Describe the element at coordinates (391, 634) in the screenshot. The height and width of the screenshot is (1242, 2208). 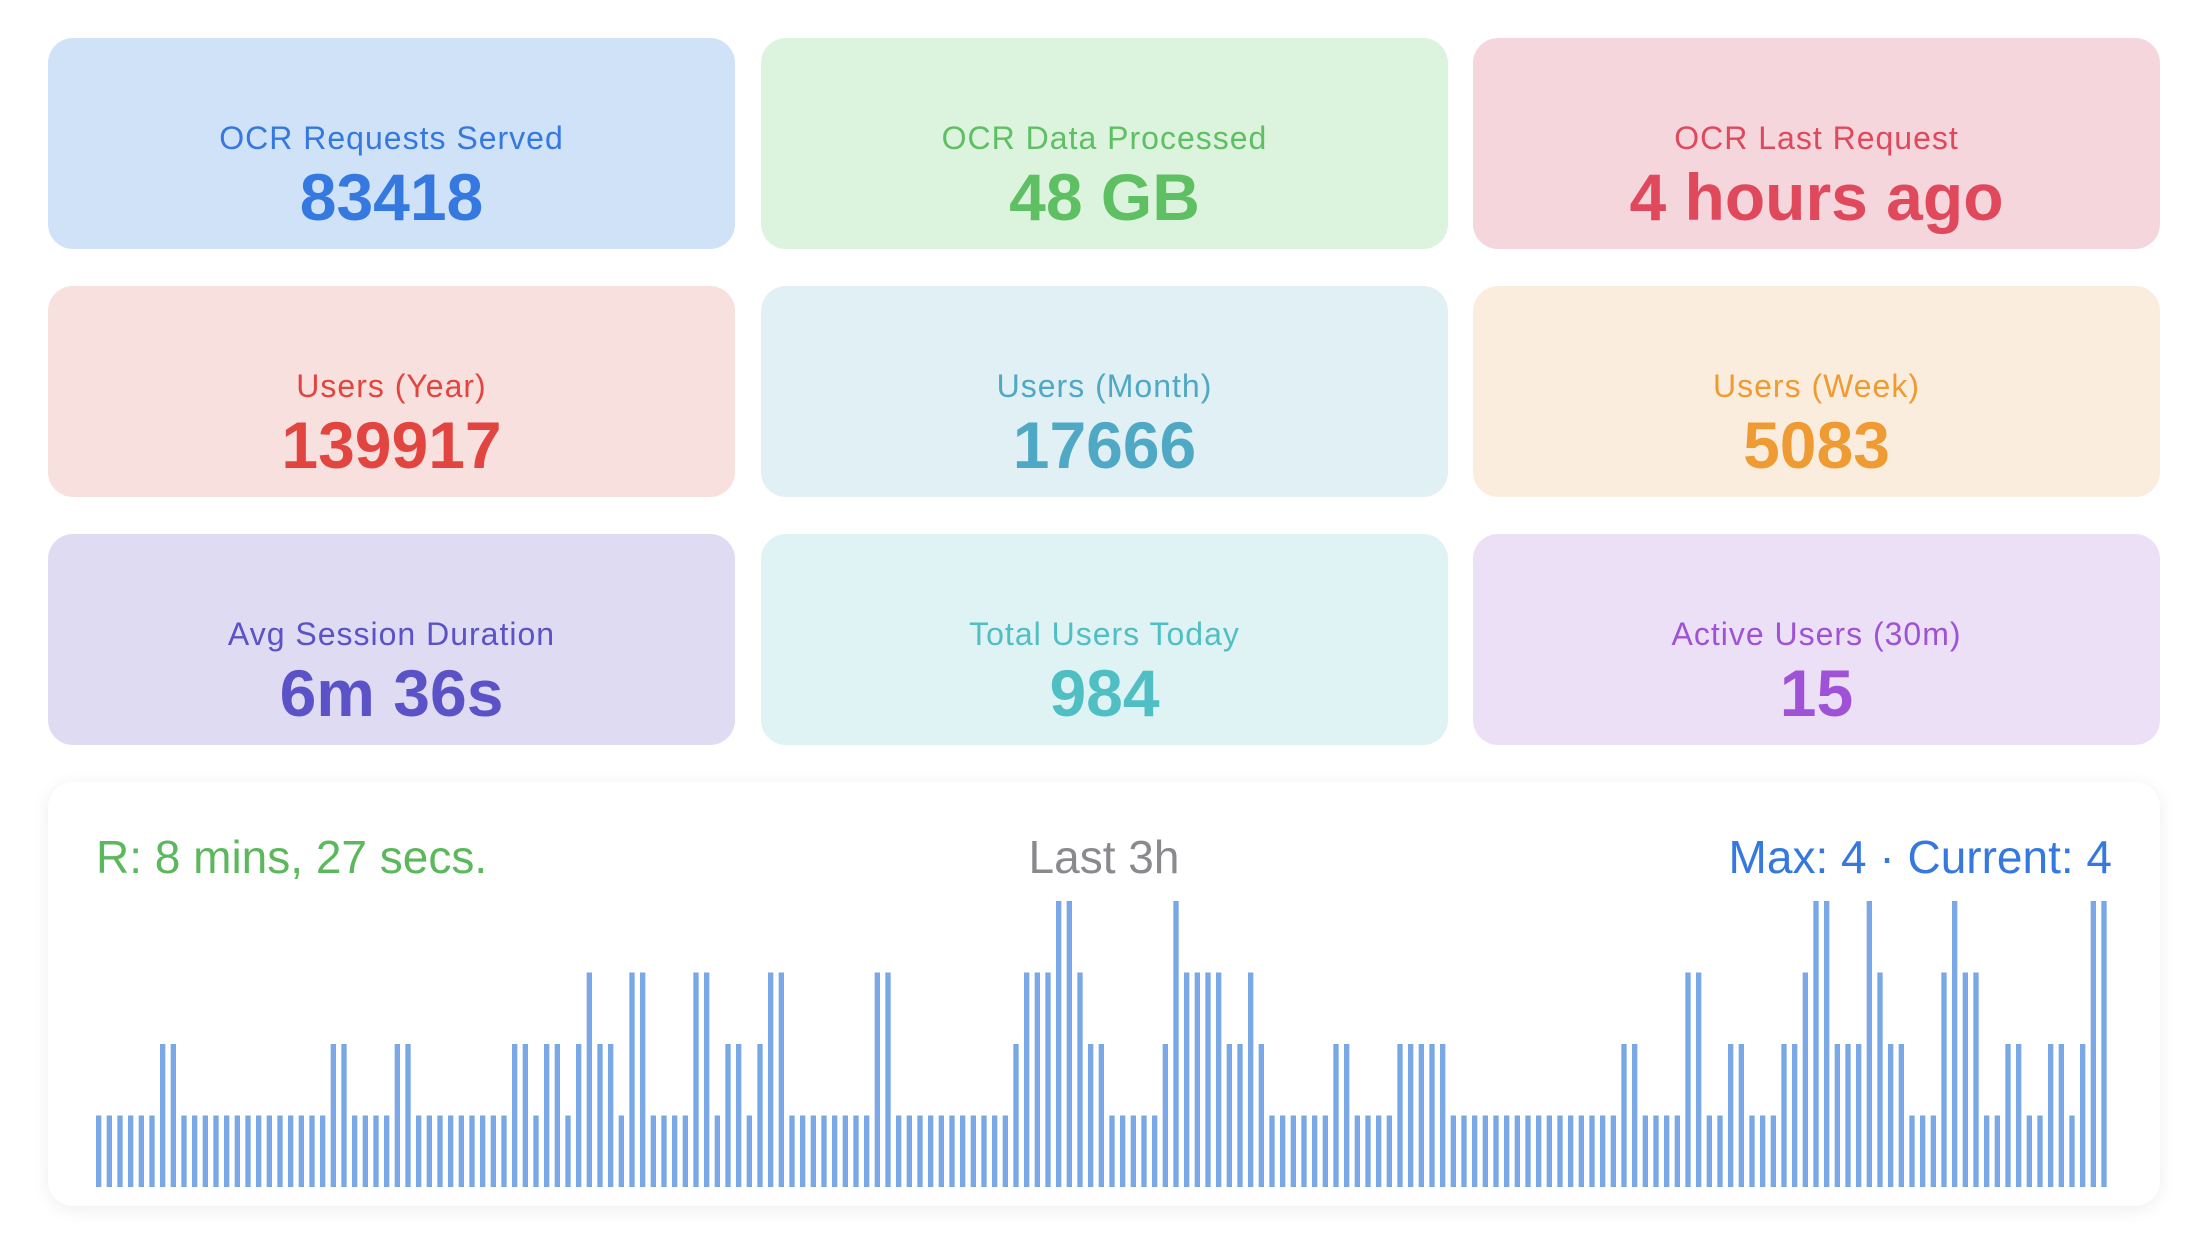
I see `card-label: Avg Session Duration` at that location.